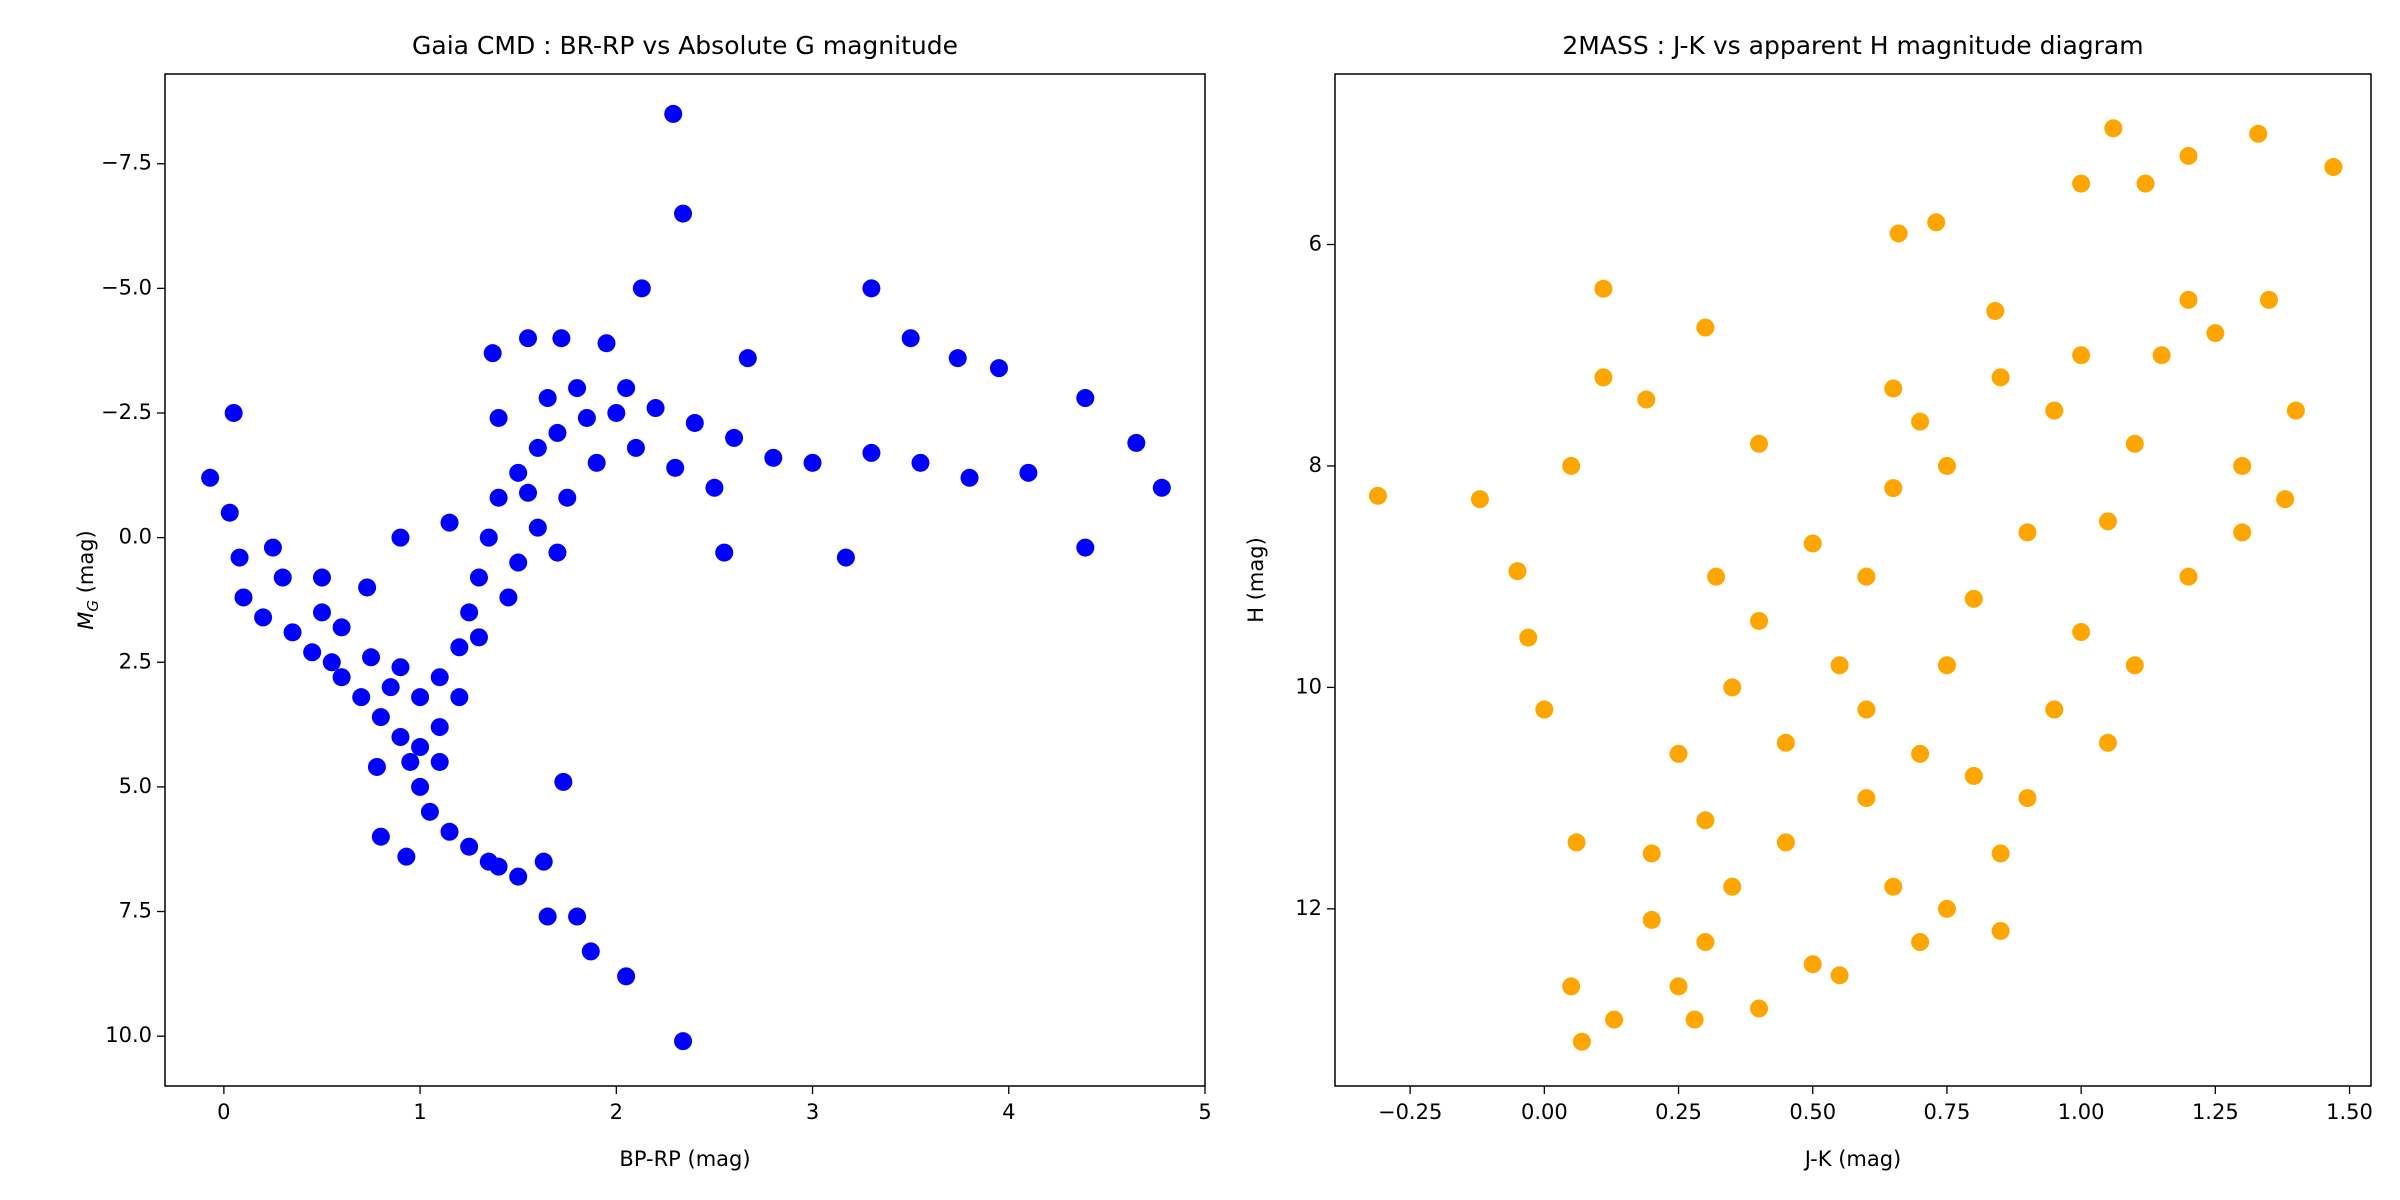 Image resolution: width=2400 pixels, height=1200 pixels. Describe the element at coordinates (135, 661) in the screenshot. I see `y-tick-label: 2.5` at that location.